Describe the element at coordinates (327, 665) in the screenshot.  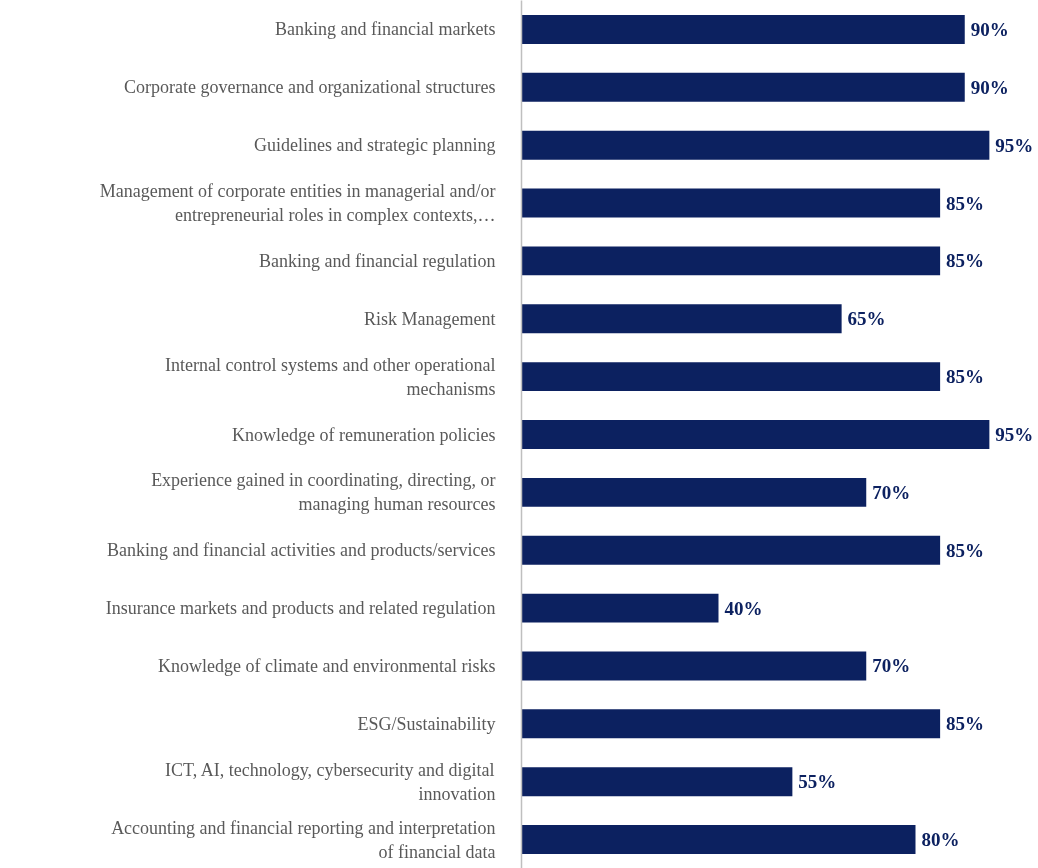
I see `y-tick-label: Knowledge of climate and environmental risks` at that location.